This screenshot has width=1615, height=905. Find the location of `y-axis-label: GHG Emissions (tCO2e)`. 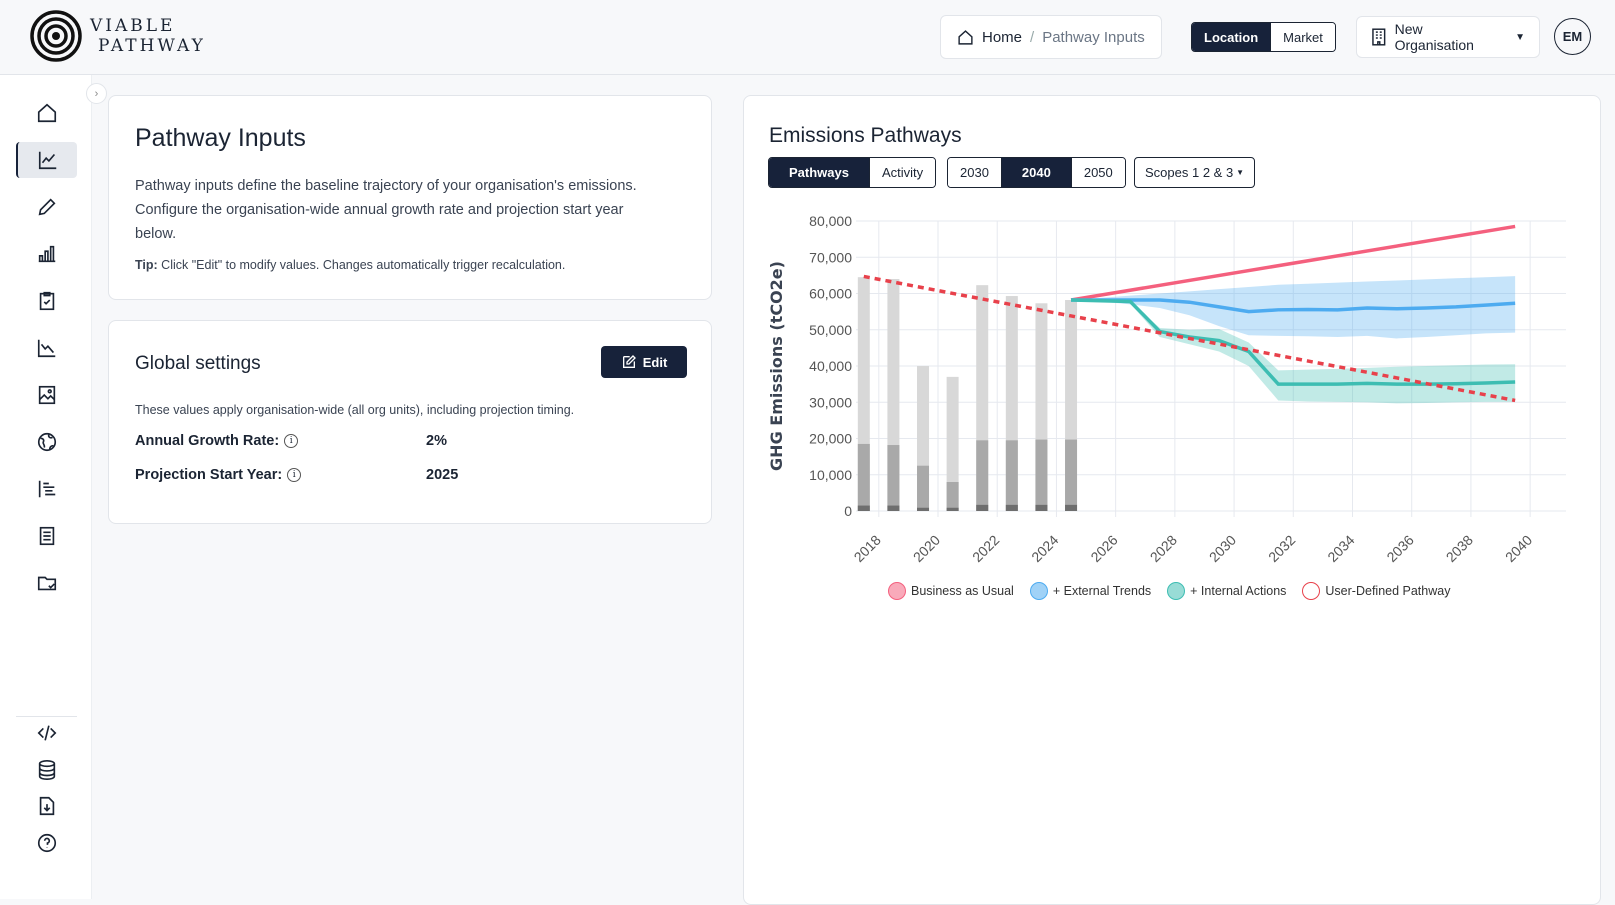

y-axis-label: GHG Emissions (tCO2e) is located at coordinates (776, 366).